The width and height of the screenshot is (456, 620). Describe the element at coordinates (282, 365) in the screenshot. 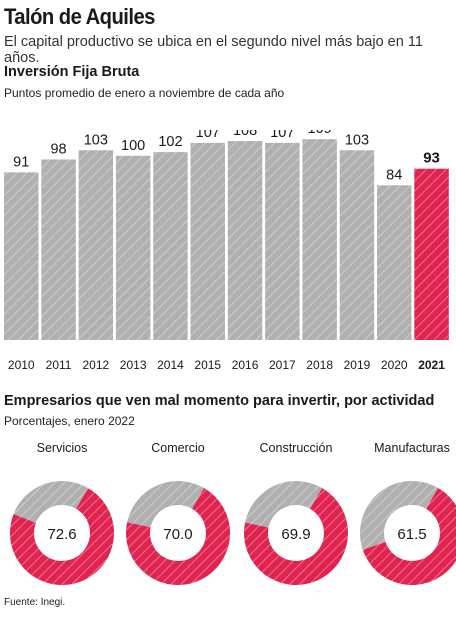

I see `x-tick-label-2017: 2017` at that location.